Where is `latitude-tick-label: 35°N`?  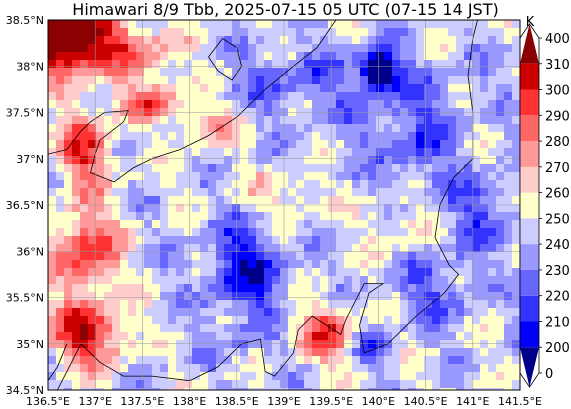 latitude-tick-label: 35°N is located at coordinates (30, 344).